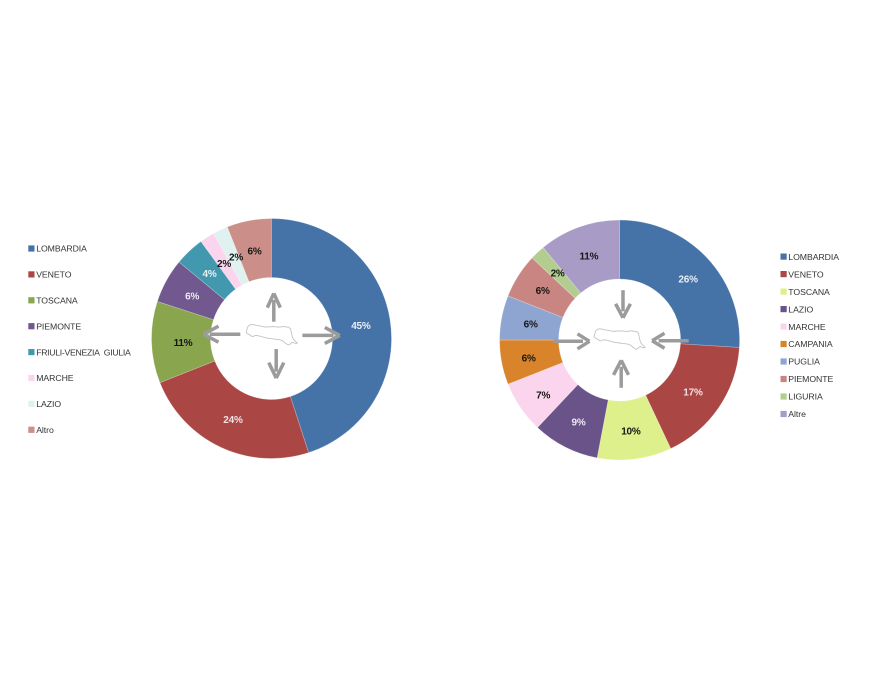 The image size is (882, 682). What do you see at coordinates (209, 274) in the screenshot?
I see `svg-text: 4%` at bounding box center [209, 274].